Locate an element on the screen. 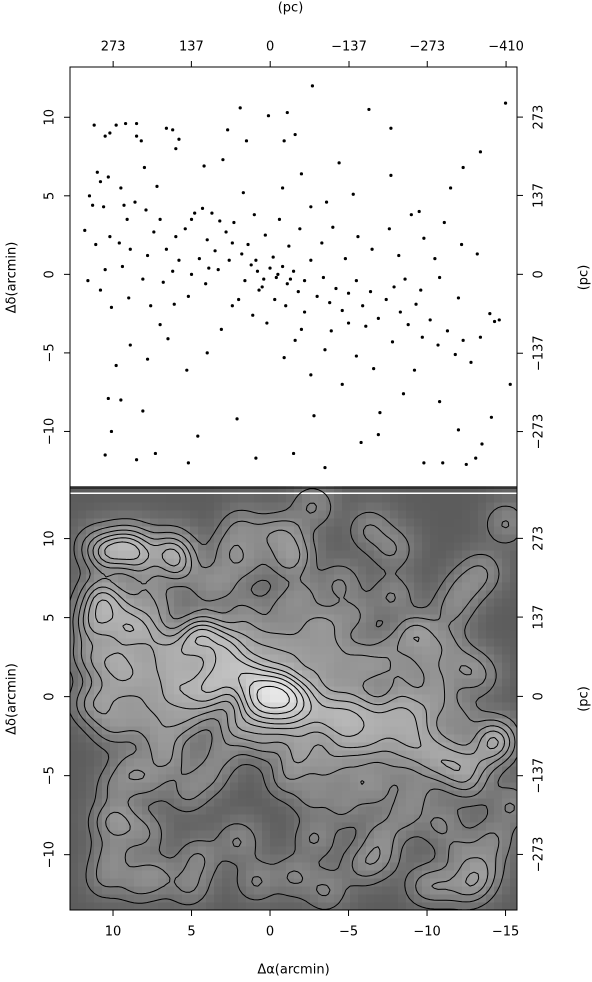  x2-tick-label: −273 is located at coordinates (427, 47).